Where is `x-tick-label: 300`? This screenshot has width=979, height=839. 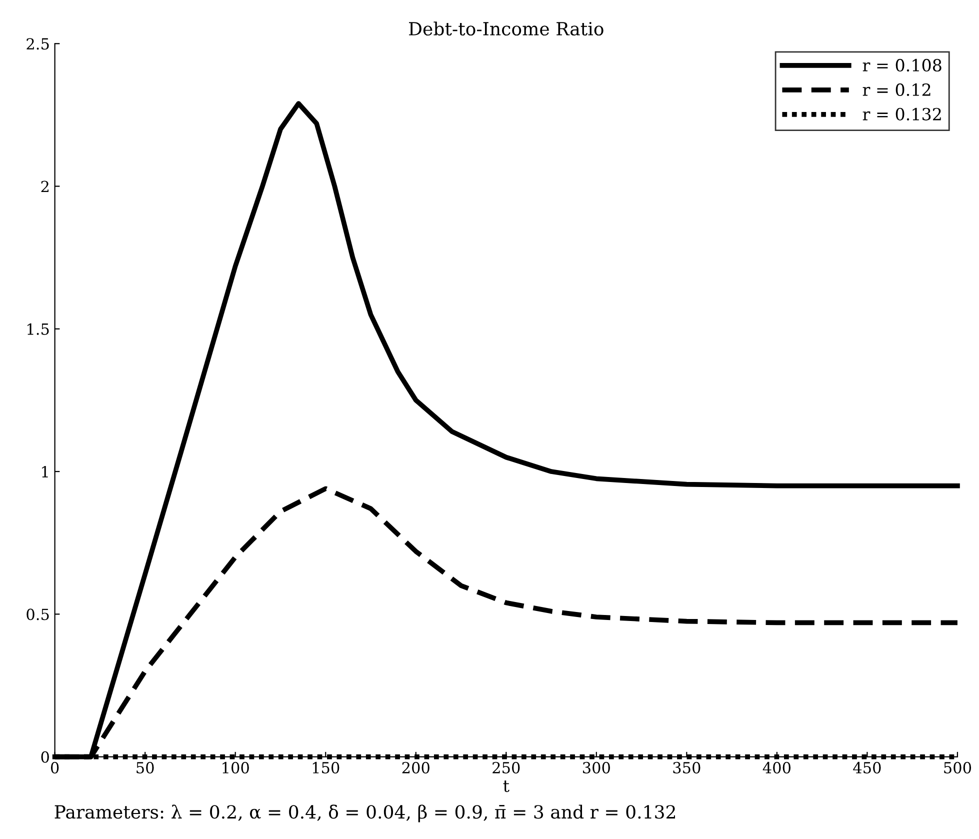
x-tick-label: 300 is located at coordinates (596, 768).